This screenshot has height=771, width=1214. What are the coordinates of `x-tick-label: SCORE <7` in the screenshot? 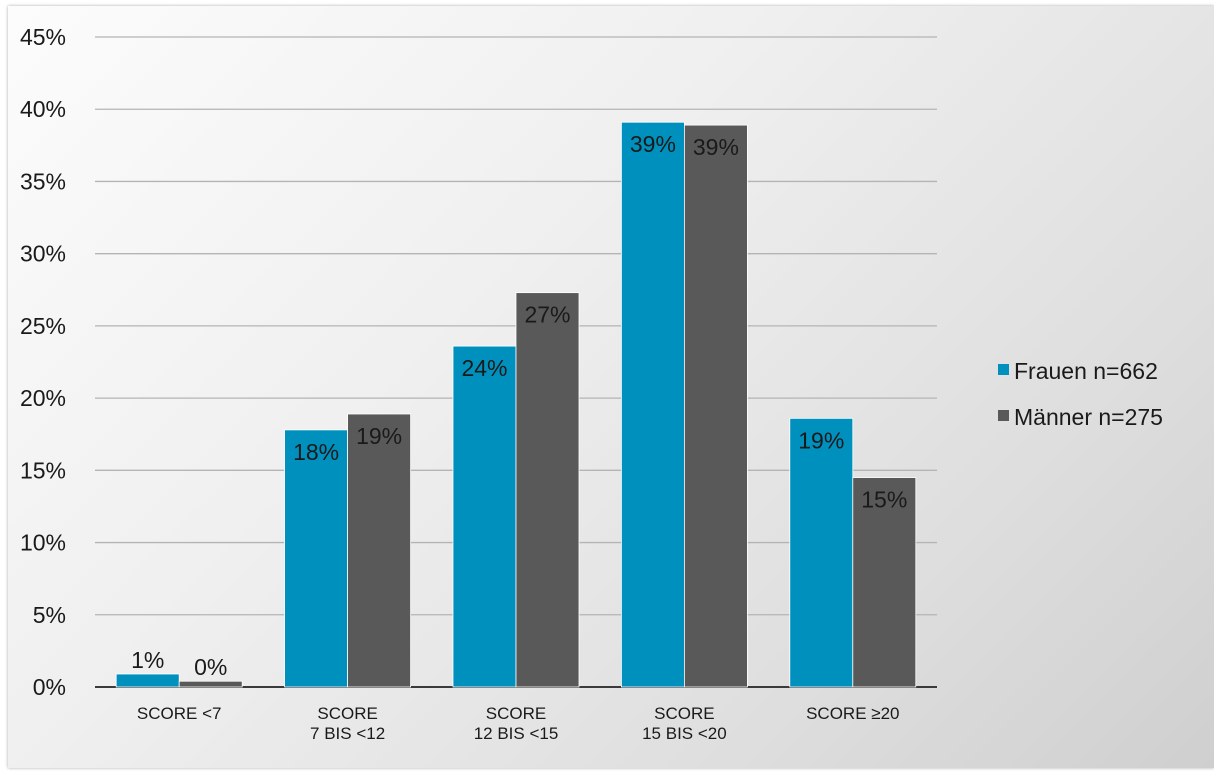 It's located at (179, 713).